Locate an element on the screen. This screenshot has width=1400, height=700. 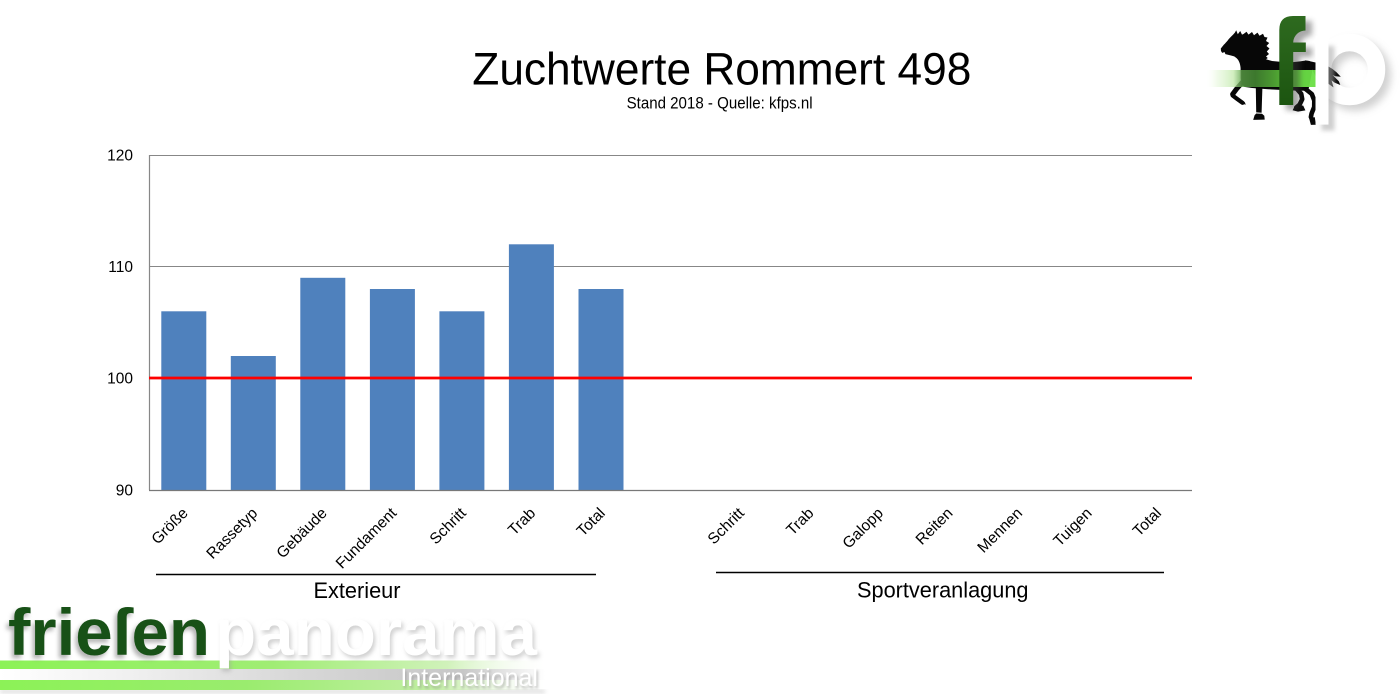
svg-text: 120 is located at coordinates (120, 156).